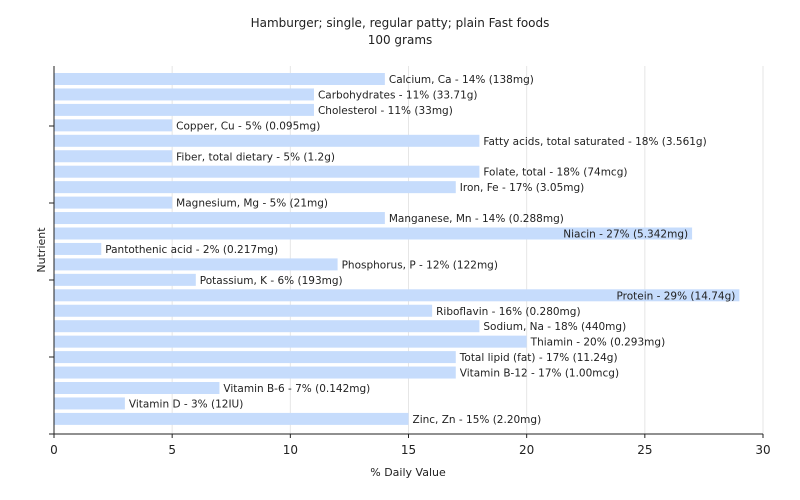  I want to click on x-tick-label: 15, so click(408, 450).